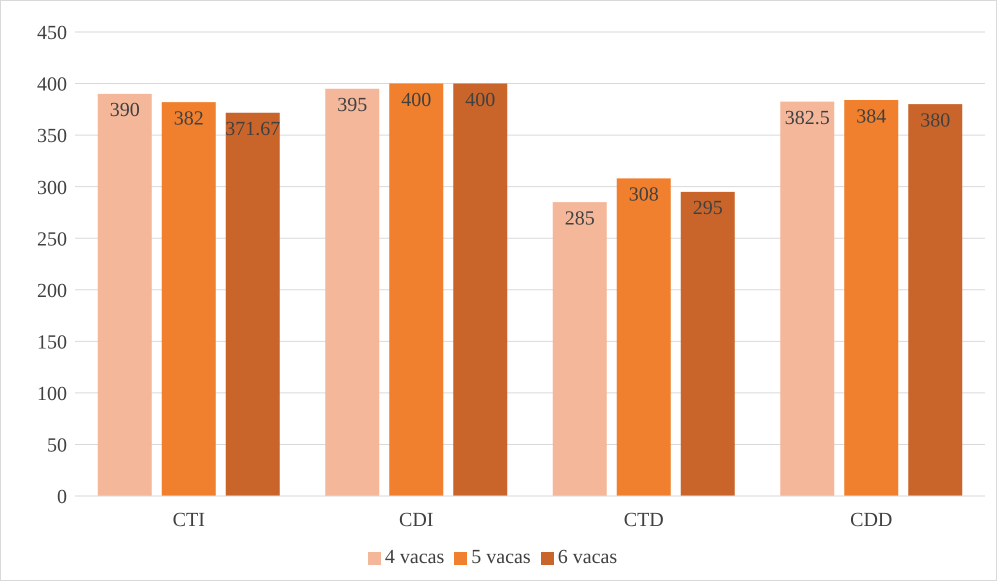 The height and width of the screenshot is (581, 997). Describe the element at coordinates (125, 110) in the screenshot. I see `data-label: 390` at that location.